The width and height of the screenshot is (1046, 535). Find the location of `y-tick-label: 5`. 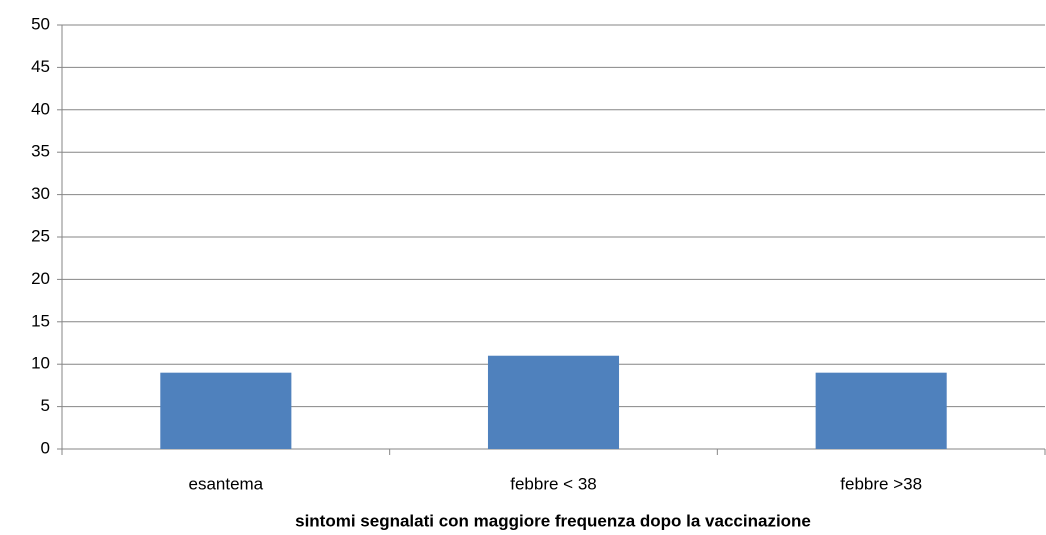

y-tick-label: 5 is located at coordinates (45, 405).